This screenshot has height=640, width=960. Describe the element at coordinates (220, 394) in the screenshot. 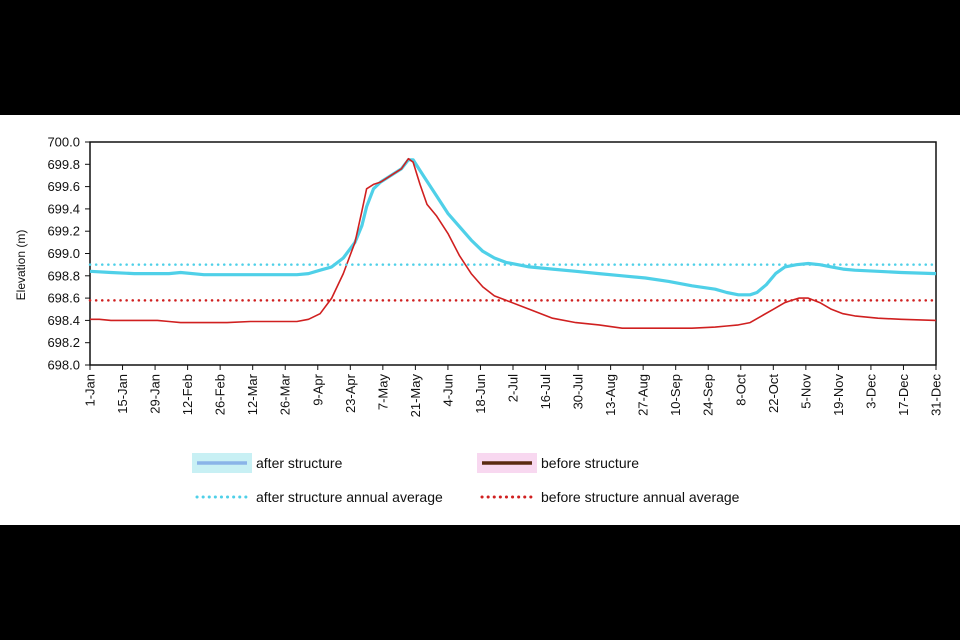

I see `x-tick-label: 26-Feb` at that location.